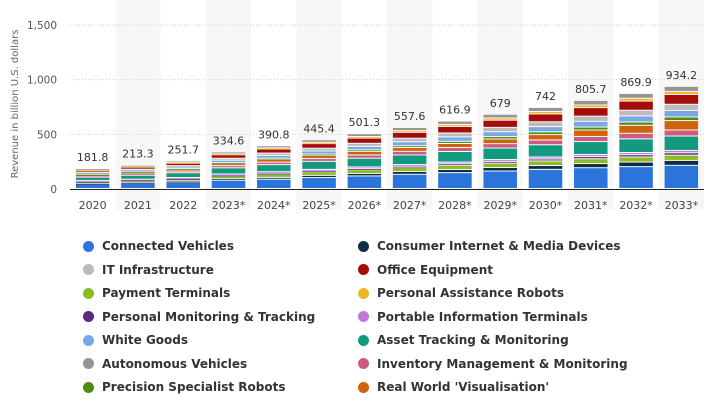 The height and width of the screenshot is (401, 711). Describe the element at coordinates (220, 340) in the screenshot. I see `legend-item: White Goods` at that location.